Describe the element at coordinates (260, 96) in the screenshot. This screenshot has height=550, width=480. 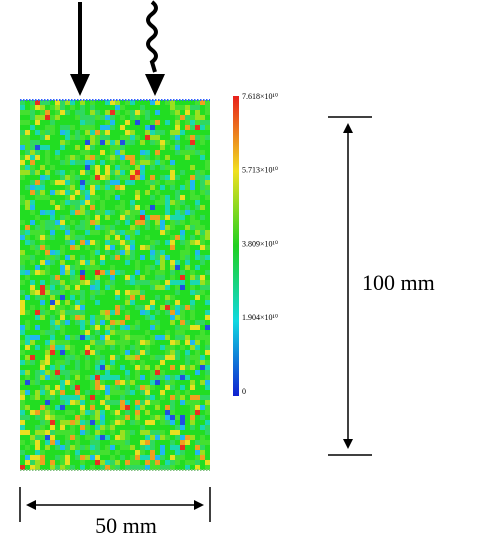
I see `colorbar-label: 7.618×10¹⁰` at that location.